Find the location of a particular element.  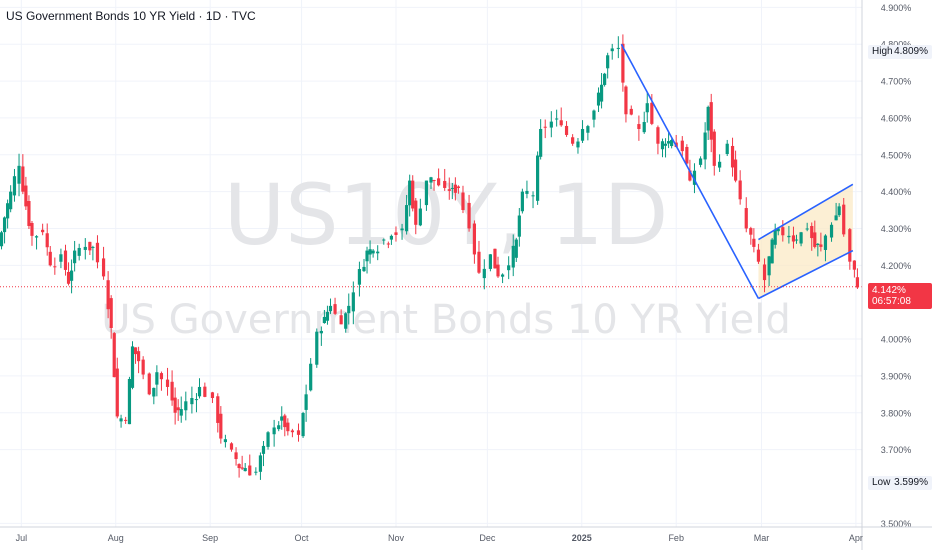

x-tick-label: Aug is located at coordinates (116, 538).